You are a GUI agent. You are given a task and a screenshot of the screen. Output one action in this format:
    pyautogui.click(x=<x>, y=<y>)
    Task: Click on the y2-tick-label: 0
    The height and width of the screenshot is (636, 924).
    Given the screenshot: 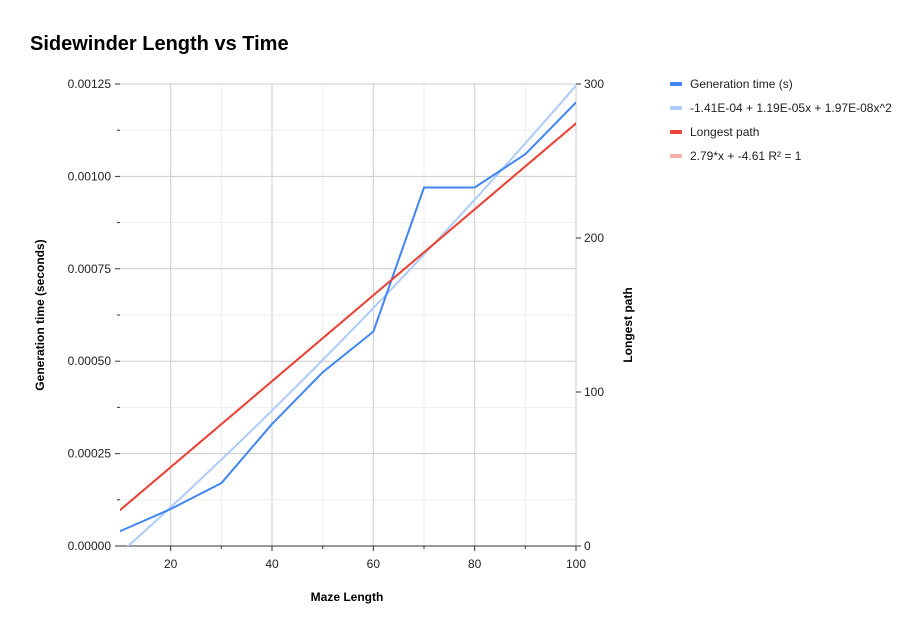 What is the action you would take?
    pyautogui.click(x=587, y=546)
    